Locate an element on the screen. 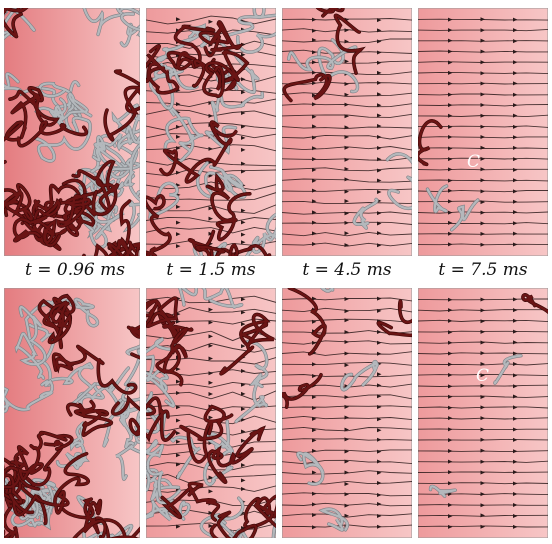  time-label: t = 1.5 ms is located at coordinates (211, 270).